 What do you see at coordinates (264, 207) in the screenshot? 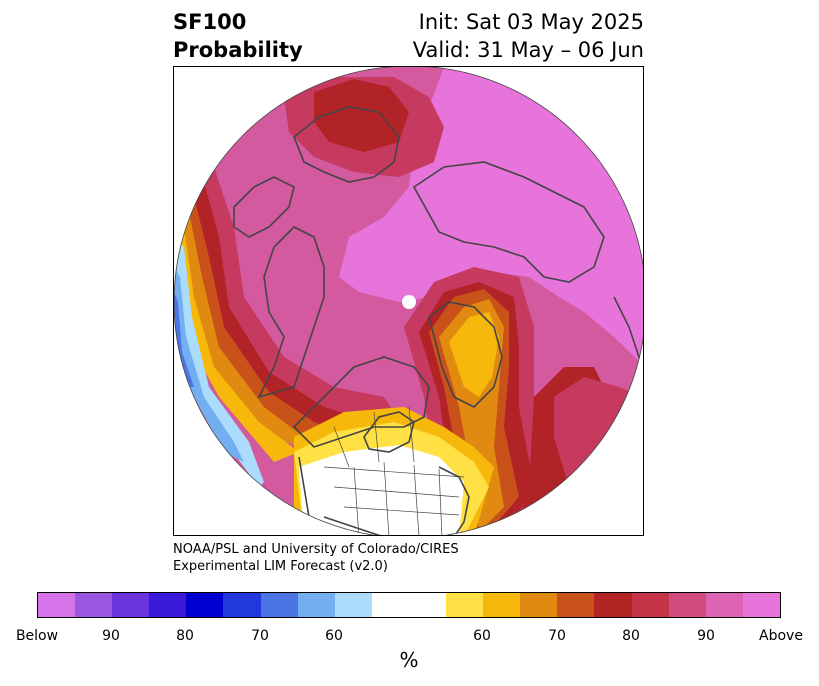
I see `coast-europe` at bounding box center [264, 207].